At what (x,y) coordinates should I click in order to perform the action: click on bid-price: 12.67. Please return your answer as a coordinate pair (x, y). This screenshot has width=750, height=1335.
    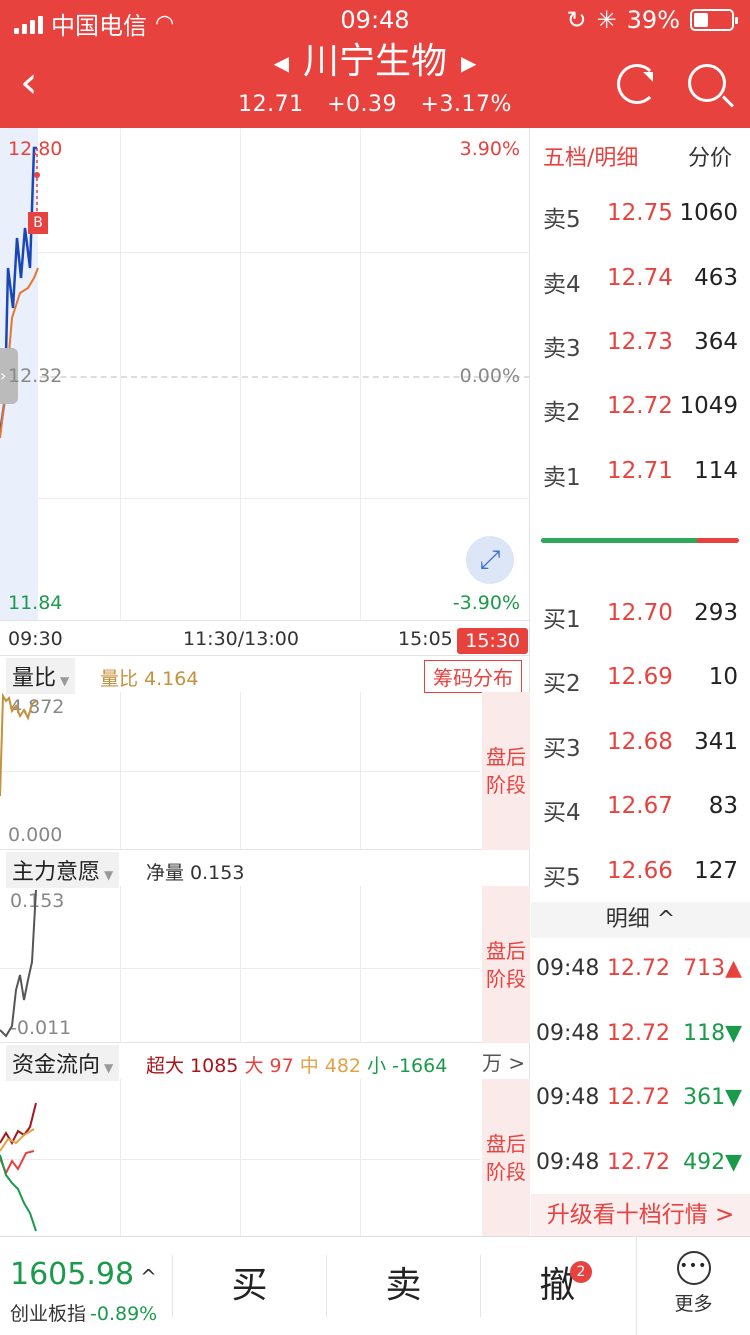
    Looking at the image, I should click on (640, 806).